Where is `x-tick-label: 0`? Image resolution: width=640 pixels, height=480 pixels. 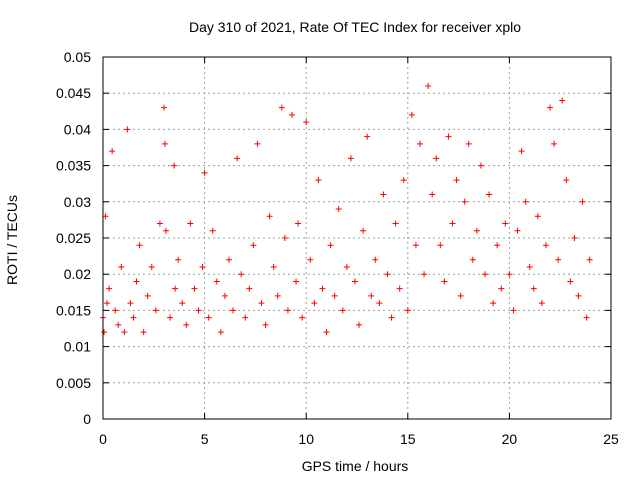 x-tick-label: 0 is located at coordinates (103, 439).